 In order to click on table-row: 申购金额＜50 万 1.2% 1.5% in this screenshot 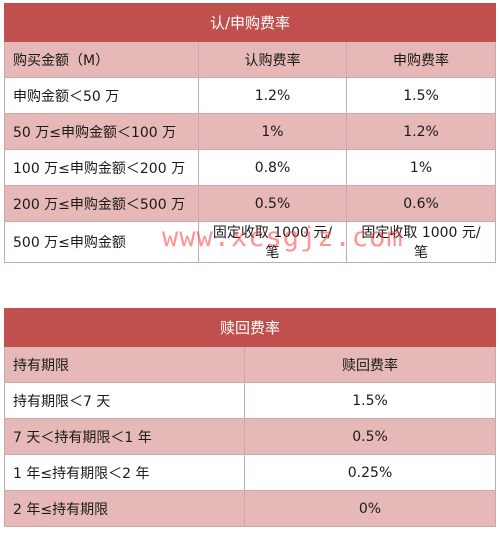, I will do `click(250, 95)`.